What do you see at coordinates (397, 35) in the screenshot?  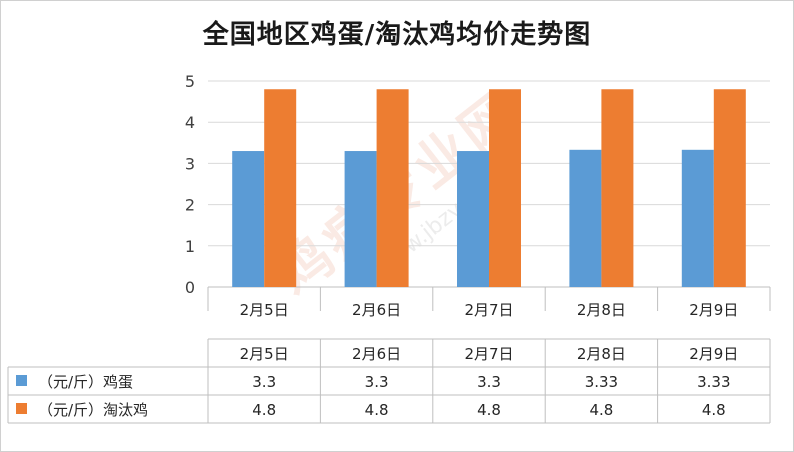 I see `chart-title: 全国地区鸡蛋/淘汰鸡均价走势图` at bounding box center [397, 35].